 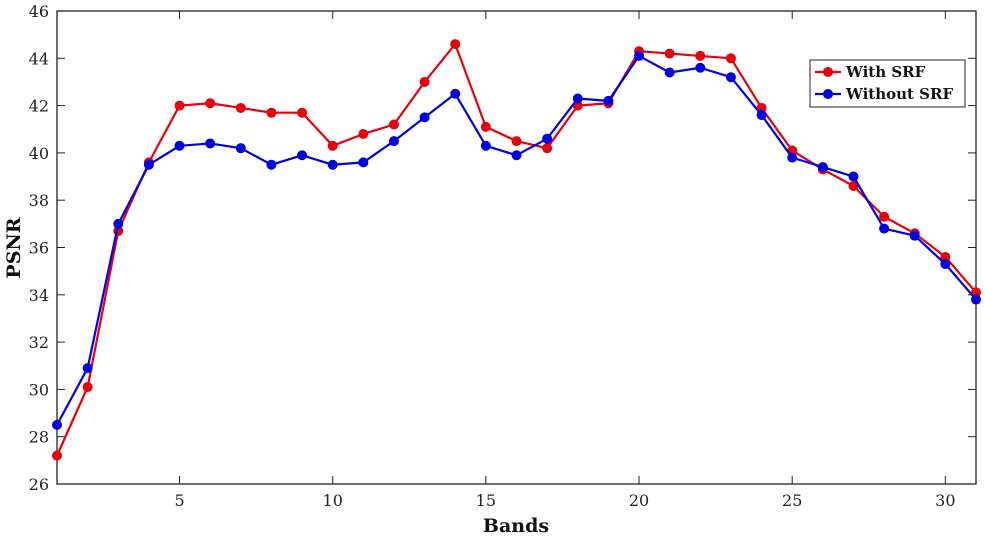 What do you see at coordinates (899, 94) in the screenshot?
I see `legend-label-without-srf: Without SRF` at bounding box center [899, 94].